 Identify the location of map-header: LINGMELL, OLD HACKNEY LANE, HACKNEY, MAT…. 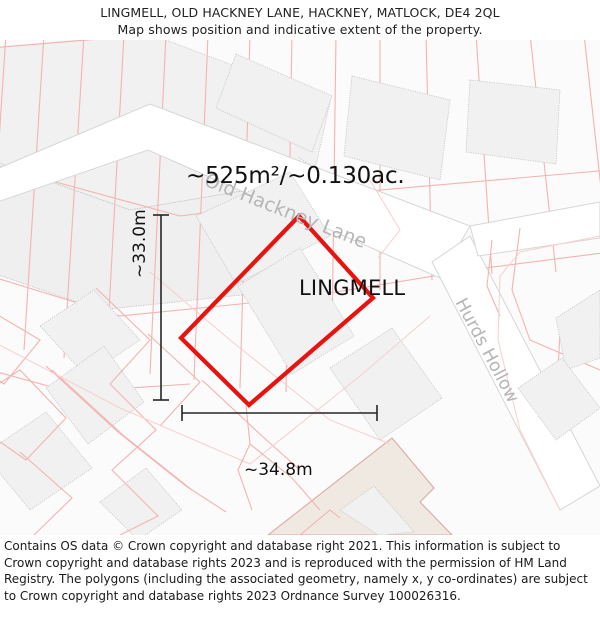
(300, 20).